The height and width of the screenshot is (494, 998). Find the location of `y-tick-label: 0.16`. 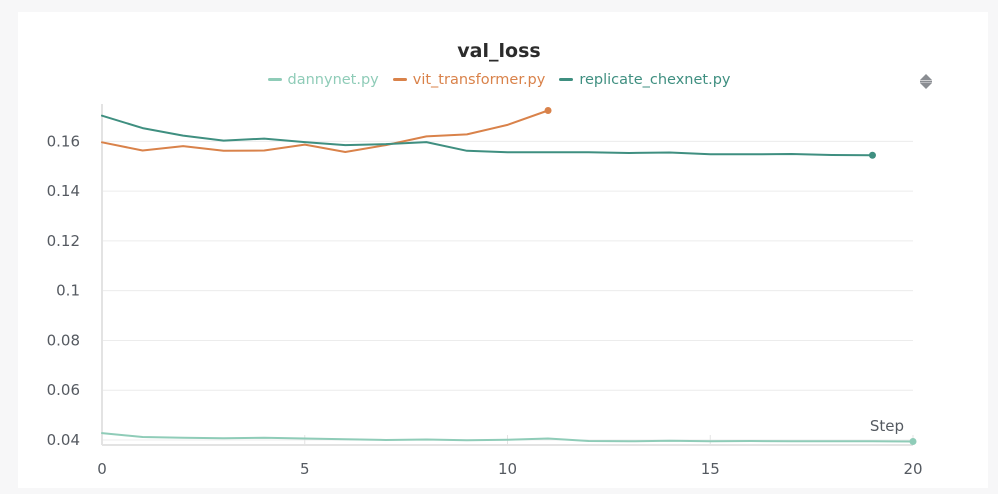

y-tick-label: 0.16 is located at coordinates (63, 141).